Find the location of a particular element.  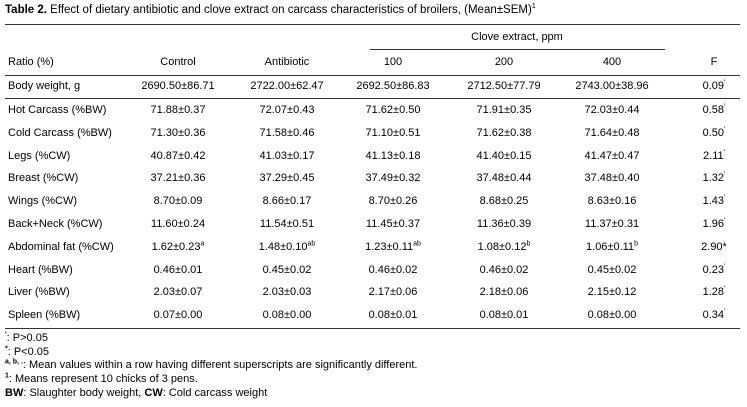

cell: 37.49±0.32 is located at coordinates (393, 178).